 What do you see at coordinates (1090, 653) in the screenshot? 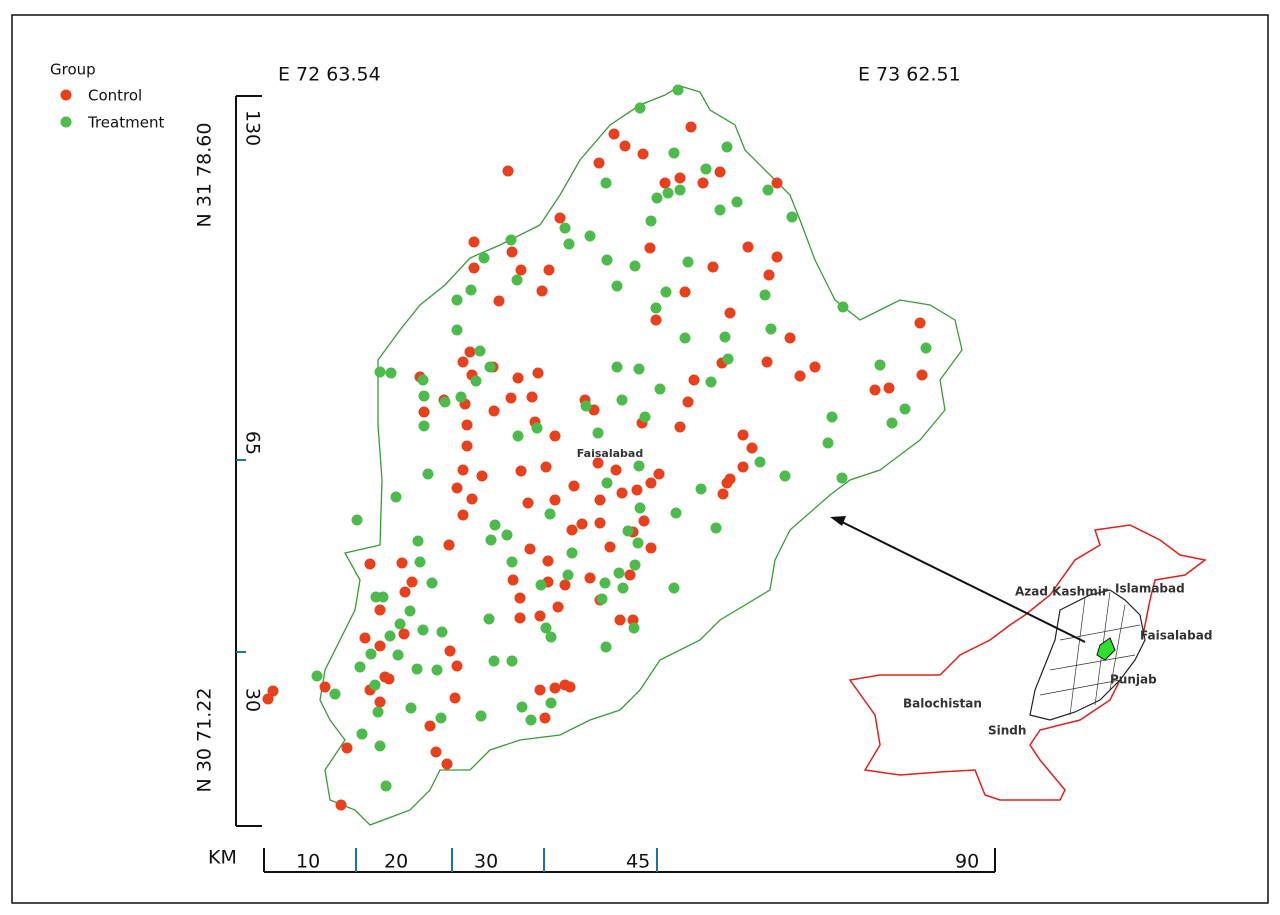
I see `district-grid` at bounding box center [1090, 653].